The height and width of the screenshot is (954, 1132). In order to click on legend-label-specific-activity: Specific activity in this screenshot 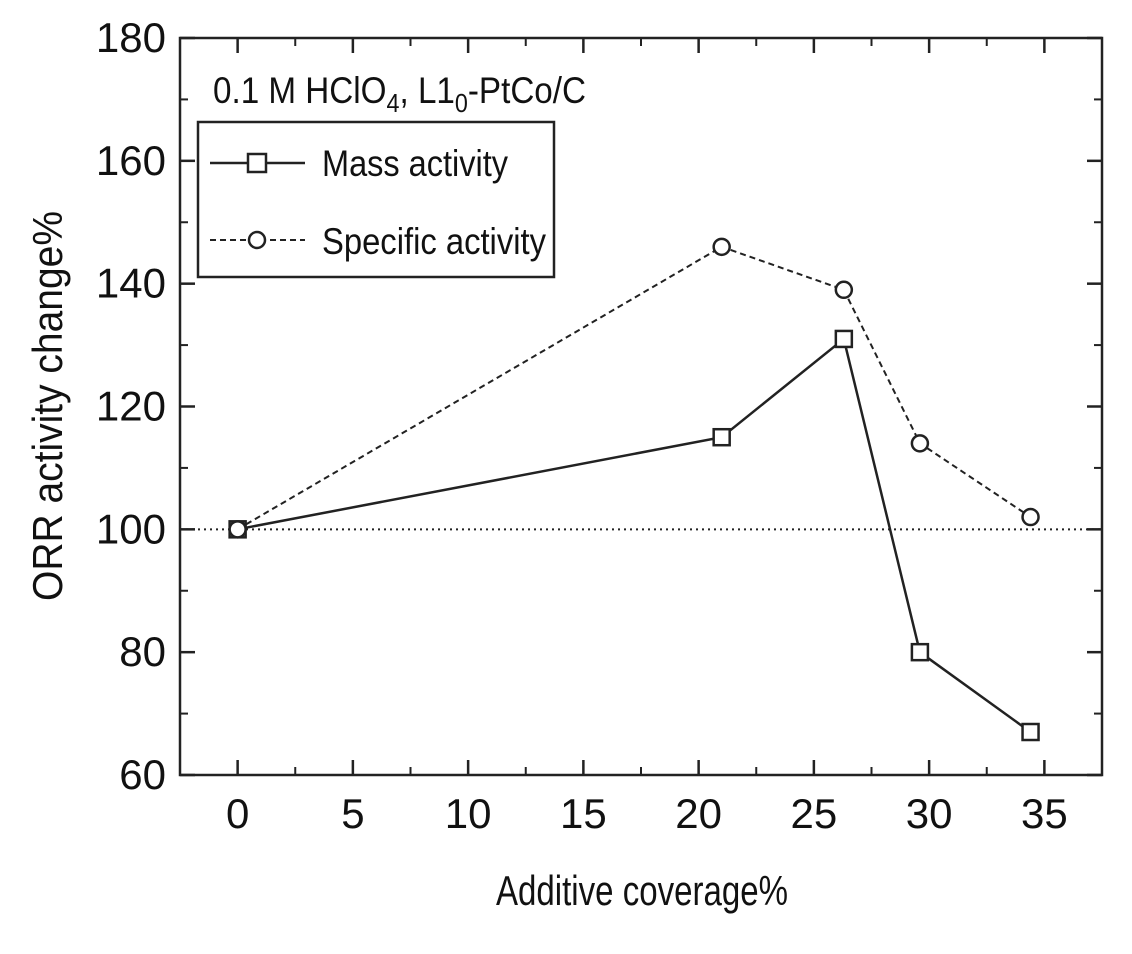, I will do `click(434, 241)`.